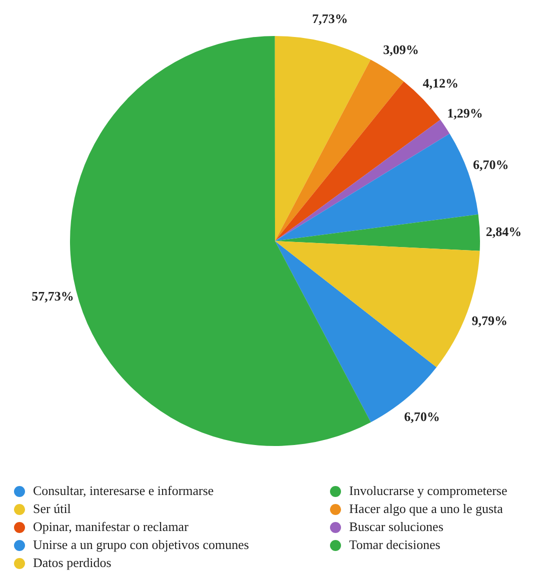 The image size is (548, 582). What do you see at coordinates (428, 491) in the screenshot?
I see `legend-label: Involucrarse y comprometerse` at bounding box center [428, 491].